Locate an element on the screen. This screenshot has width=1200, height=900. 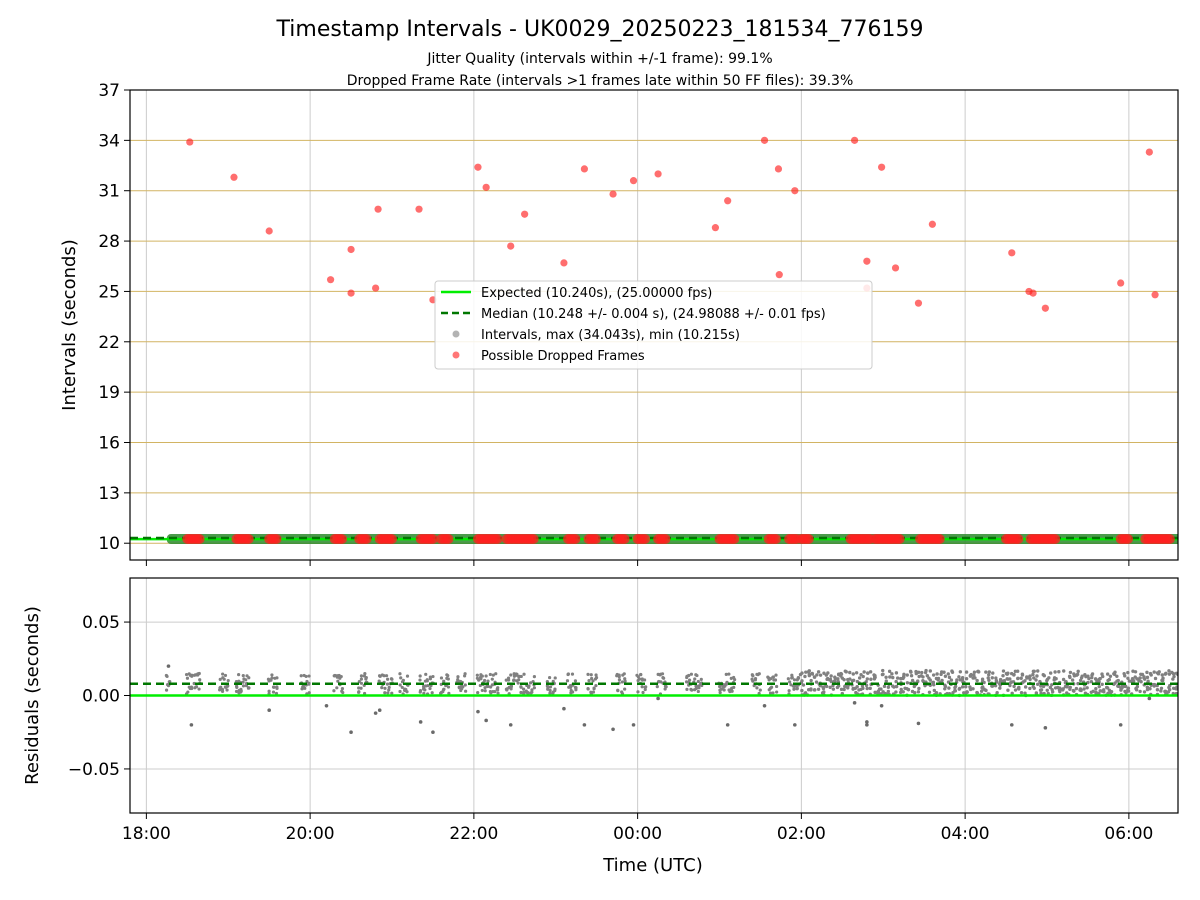
top-ytick-label: 31 is located at coordinates (109, 192).